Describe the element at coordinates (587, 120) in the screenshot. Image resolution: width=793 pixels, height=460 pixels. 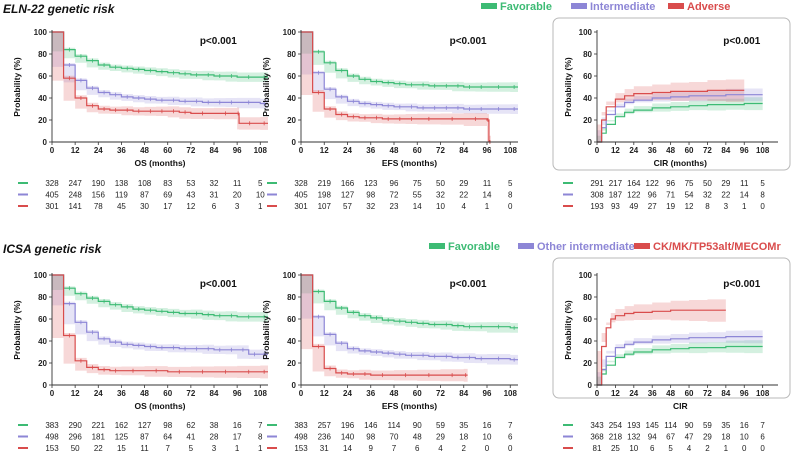
I see `y-tick-label-eln-cir-20: 20` at that location.